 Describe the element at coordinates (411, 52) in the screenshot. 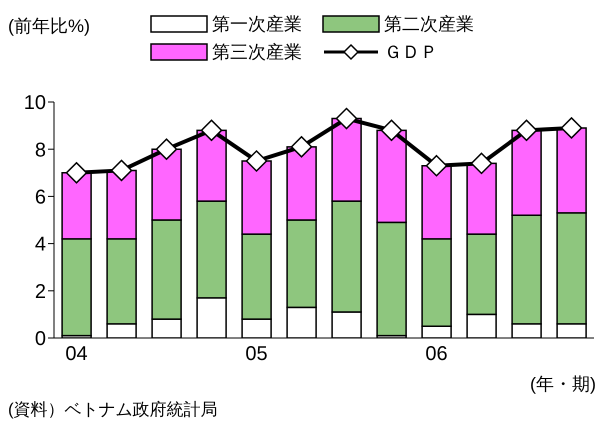

I see `legend-label: ＧＤＰ` at that location.